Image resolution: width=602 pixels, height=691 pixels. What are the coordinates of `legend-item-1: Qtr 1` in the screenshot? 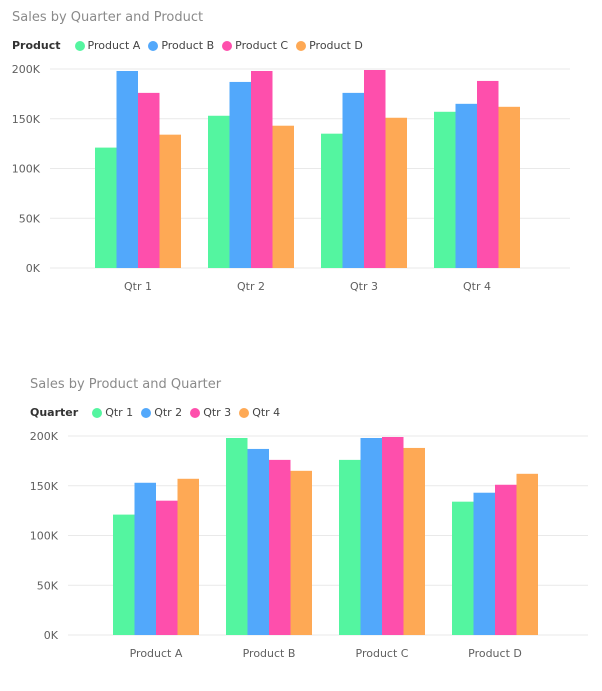 It's located at (112, 412).